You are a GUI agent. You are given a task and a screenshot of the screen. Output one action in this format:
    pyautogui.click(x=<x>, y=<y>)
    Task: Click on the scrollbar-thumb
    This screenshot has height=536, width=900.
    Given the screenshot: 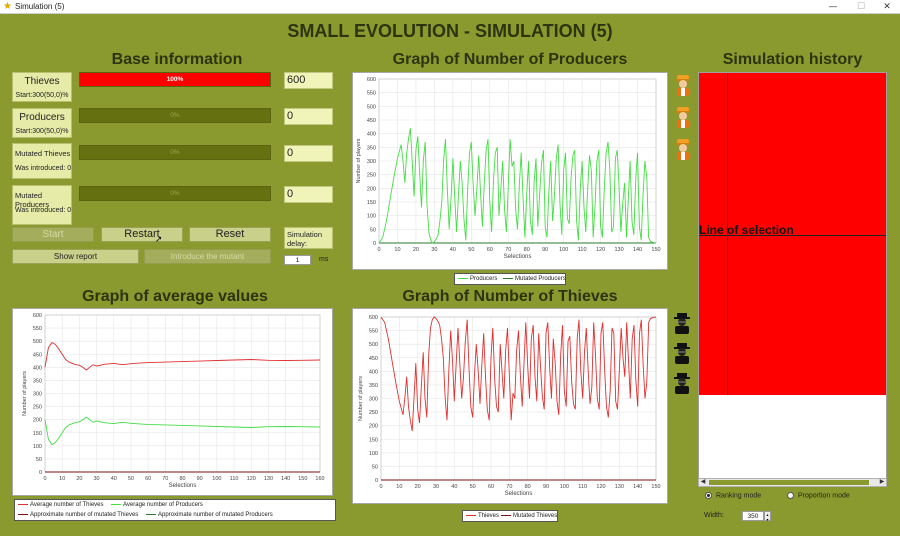 What is the action you would take?
    pyautogui.click(x=789, y=482)
    